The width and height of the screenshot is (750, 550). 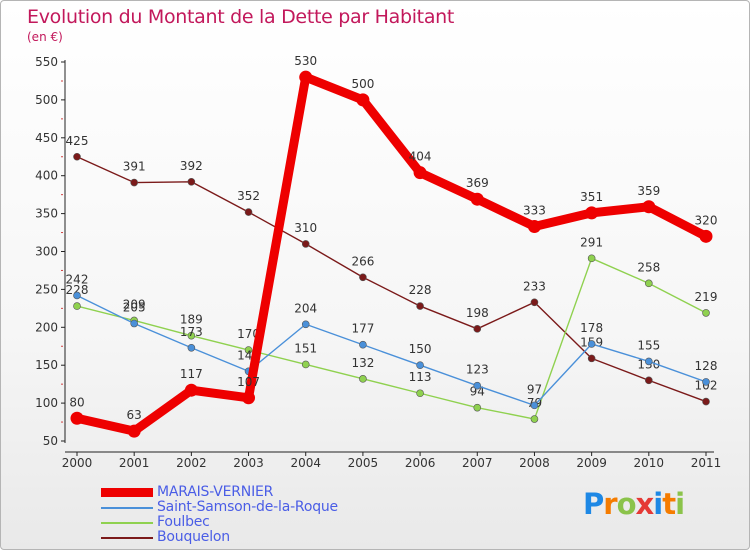 I want to click on x-tick-label: 2005, so click(x=363, y=463).